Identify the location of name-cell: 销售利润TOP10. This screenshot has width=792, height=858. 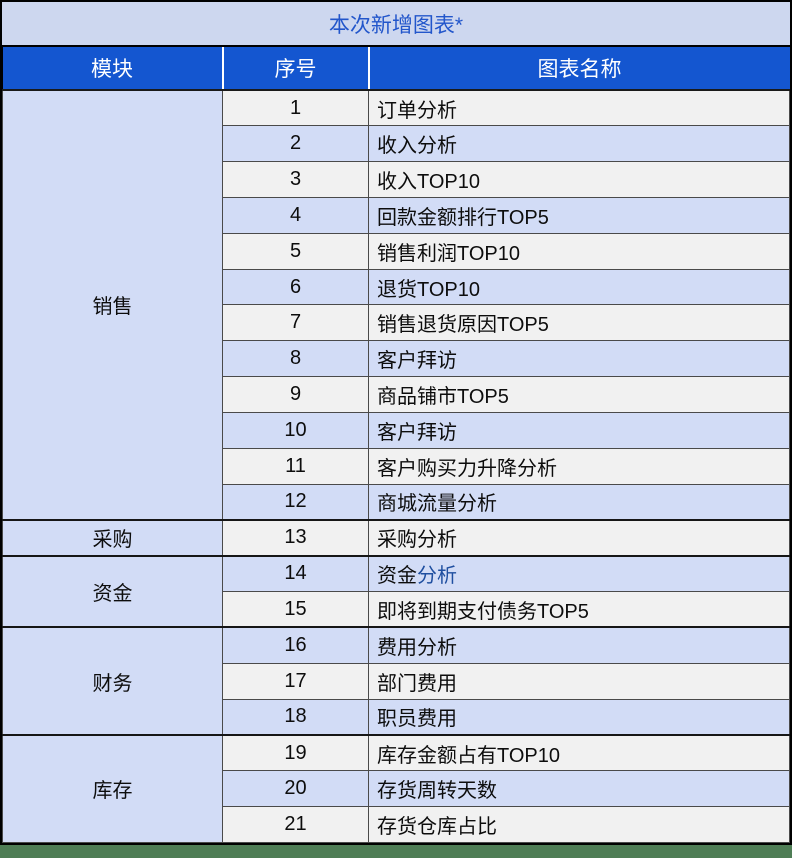
(579, 251).